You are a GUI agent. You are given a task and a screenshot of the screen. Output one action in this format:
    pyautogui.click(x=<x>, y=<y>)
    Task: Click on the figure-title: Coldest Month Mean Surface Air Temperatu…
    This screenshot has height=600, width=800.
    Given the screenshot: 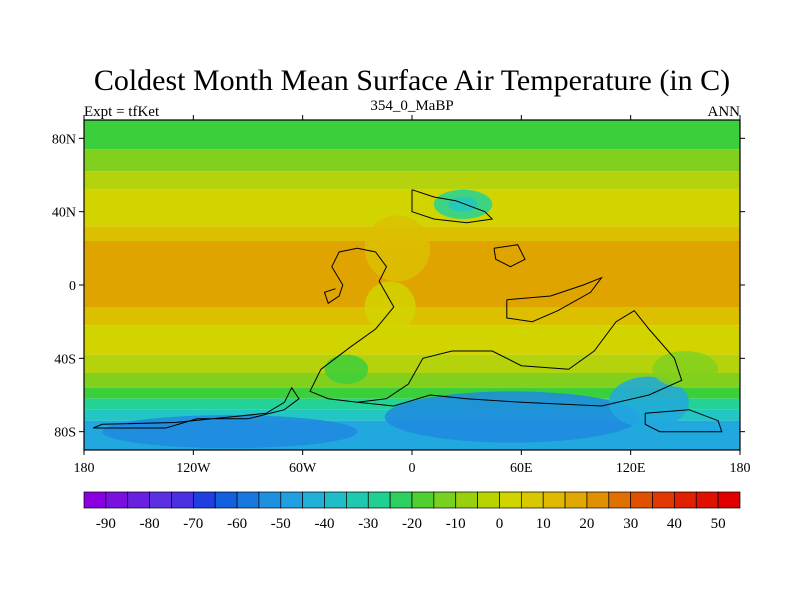 What is the action you would take?
    pyautogui.click(x=412, y=80)
    